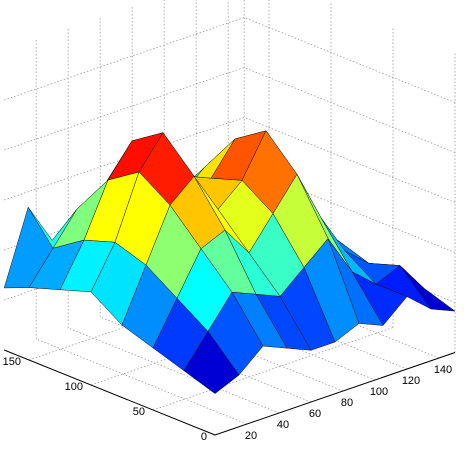 The image size is (474, 474). Describe the element at coordinates (379, 392) in the screenshot. I see `x-tick-label: 100` at that location.